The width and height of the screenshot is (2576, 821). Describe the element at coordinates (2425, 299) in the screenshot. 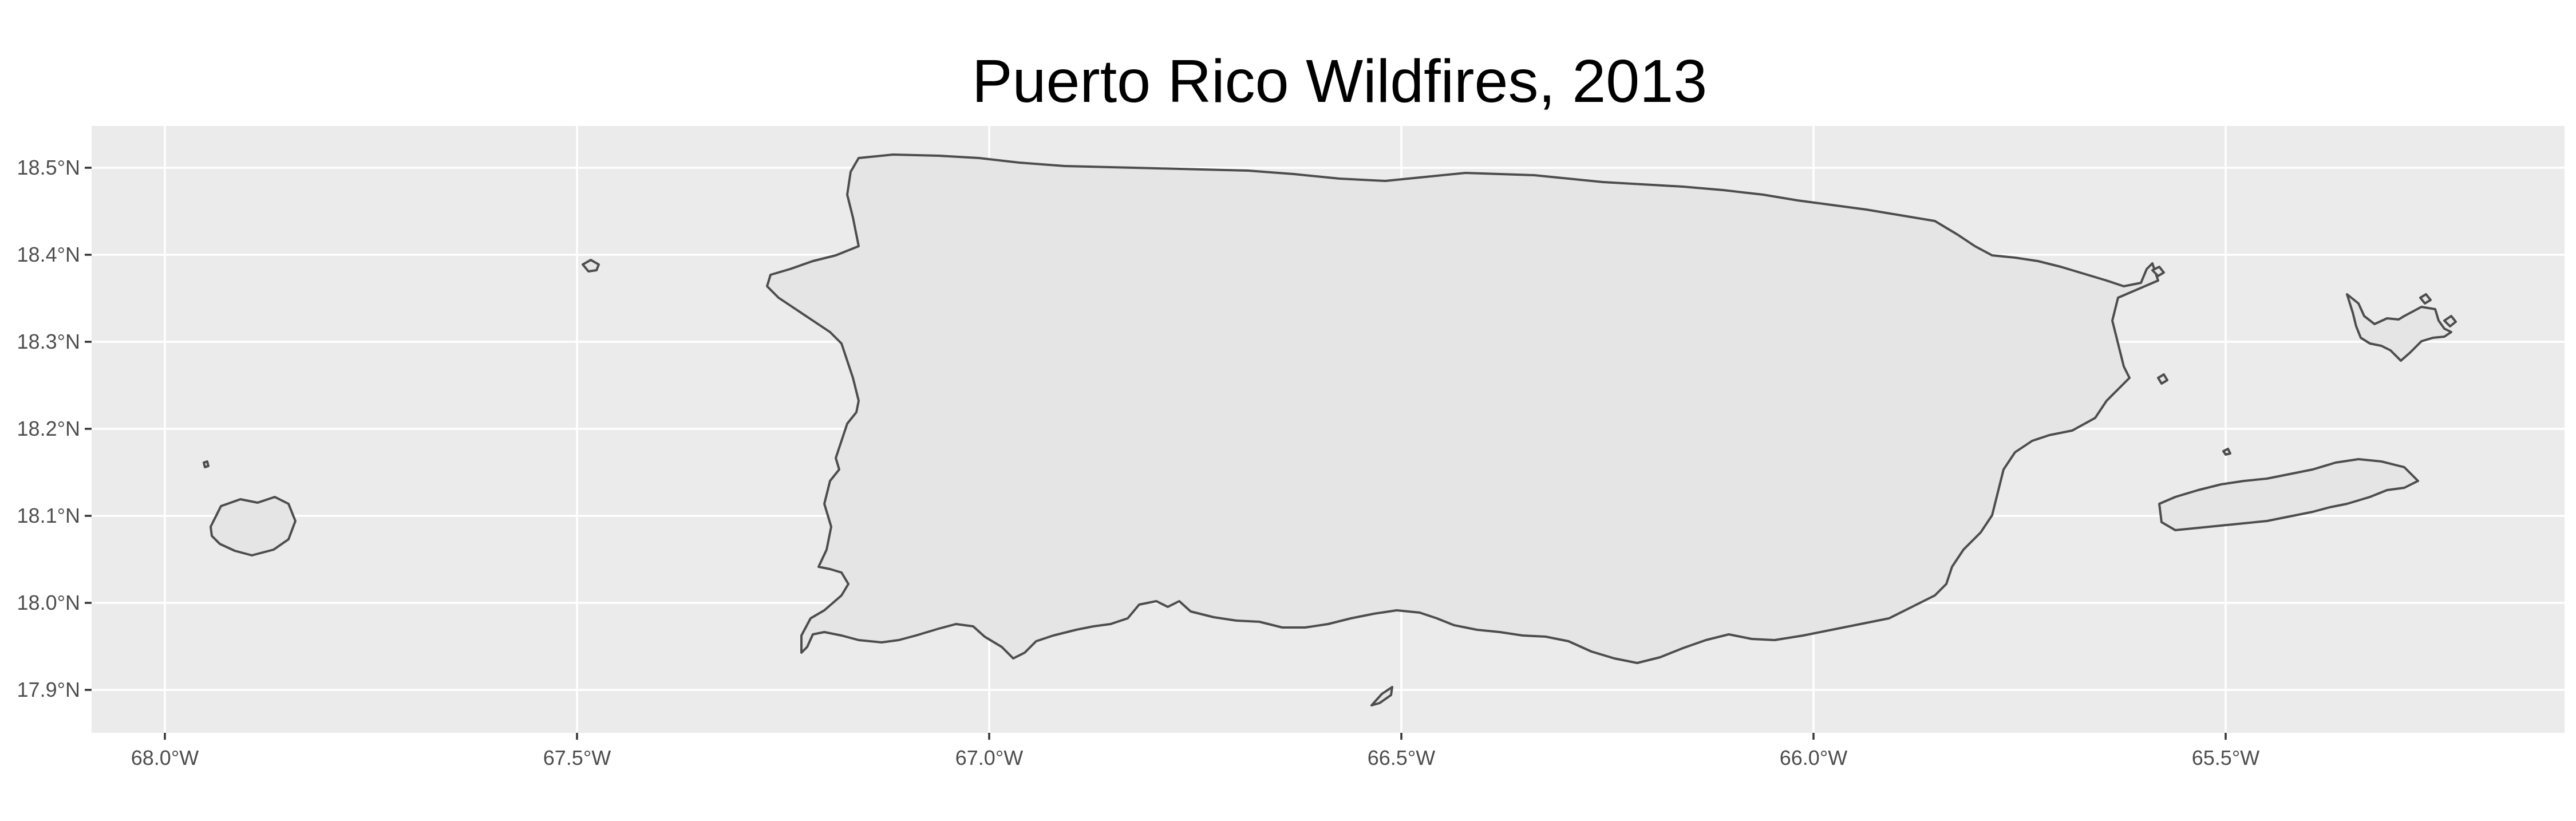

I see `cayo-norte` at that location.